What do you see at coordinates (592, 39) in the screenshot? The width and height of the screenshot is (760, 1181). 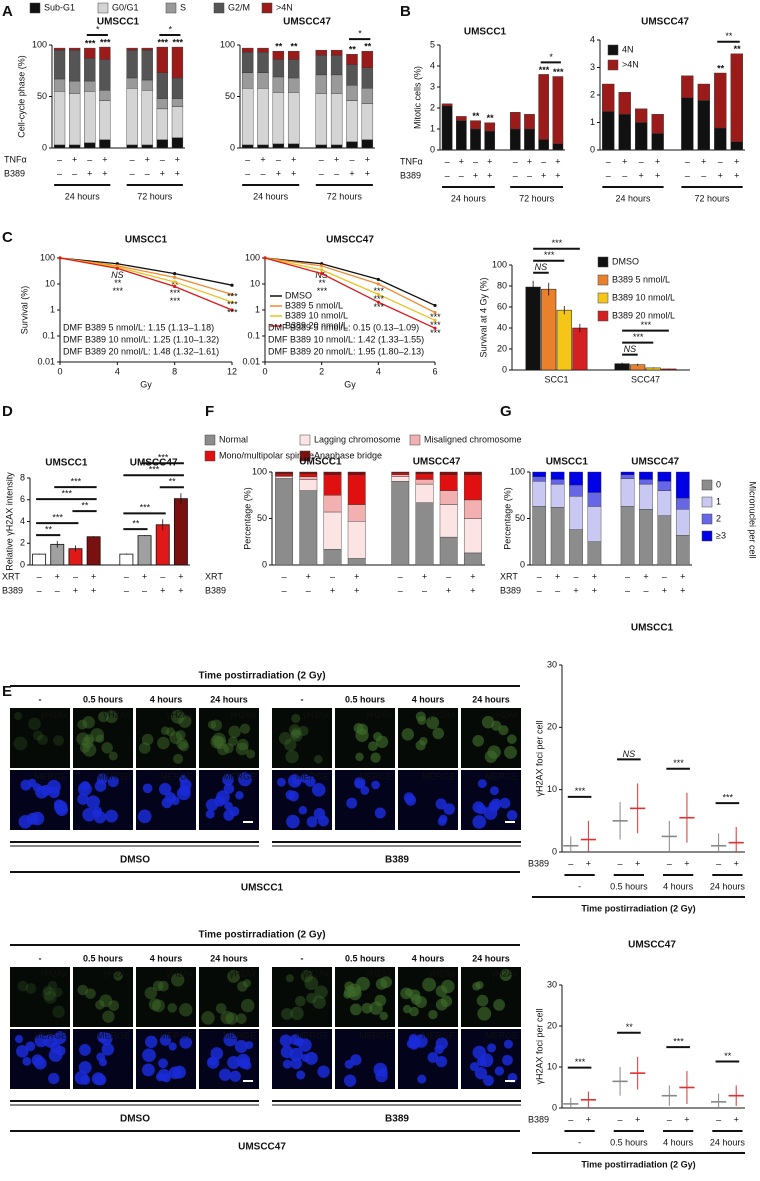 I see `y-tick-label: 4` at bounding box center [592, 39].